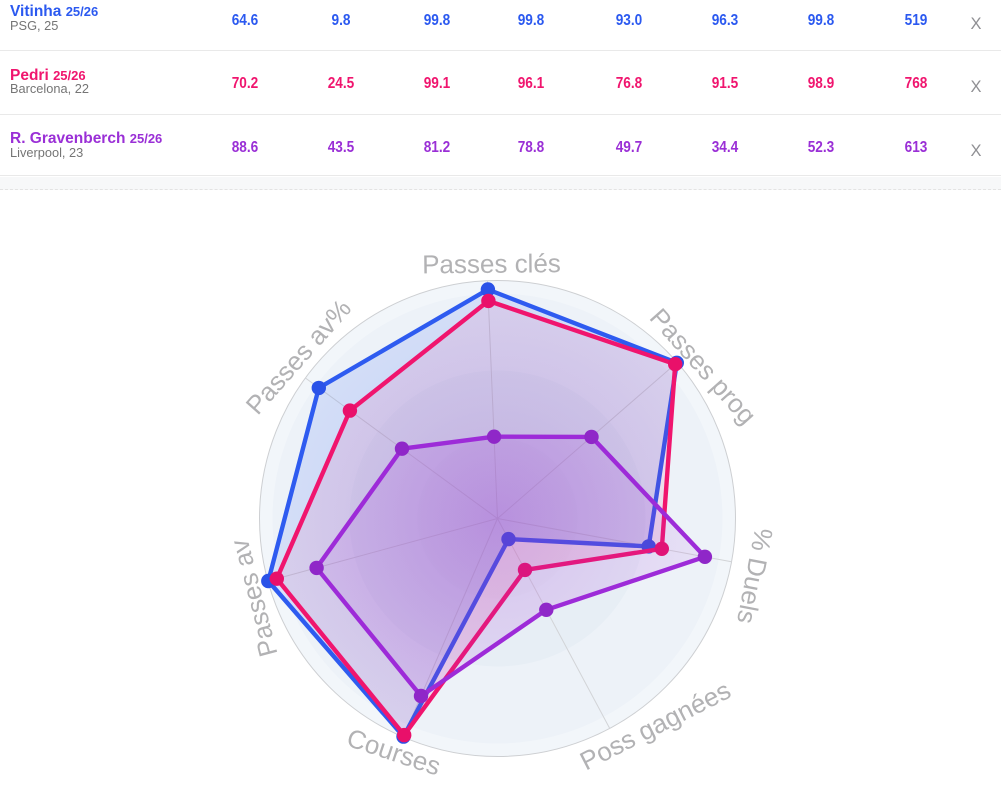  I want to click on svg-text: % Duels, so click(755, 576).